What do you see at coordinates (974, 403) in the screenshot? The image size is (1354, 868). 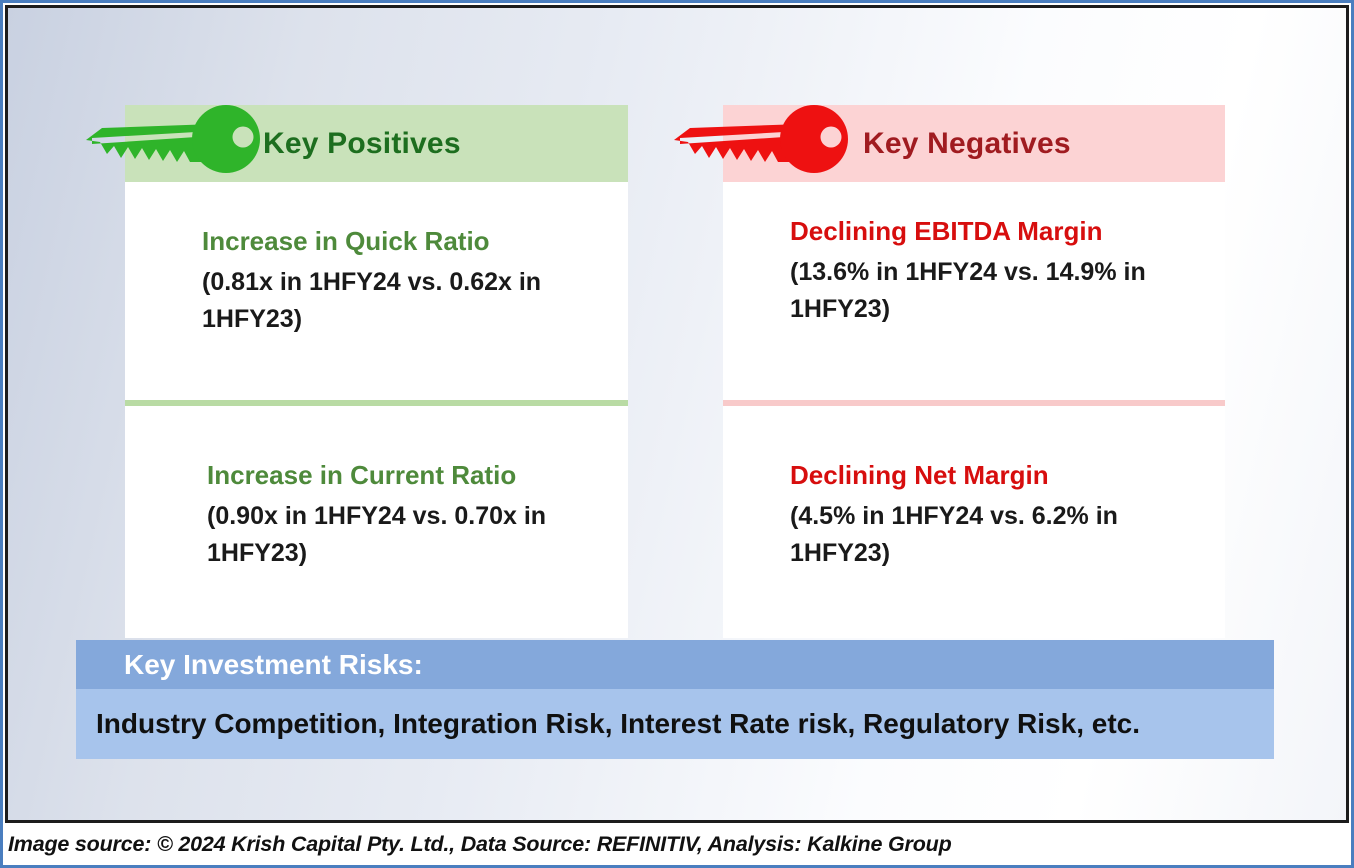 I see `negatives-divider` at bounding box center [974, 403].